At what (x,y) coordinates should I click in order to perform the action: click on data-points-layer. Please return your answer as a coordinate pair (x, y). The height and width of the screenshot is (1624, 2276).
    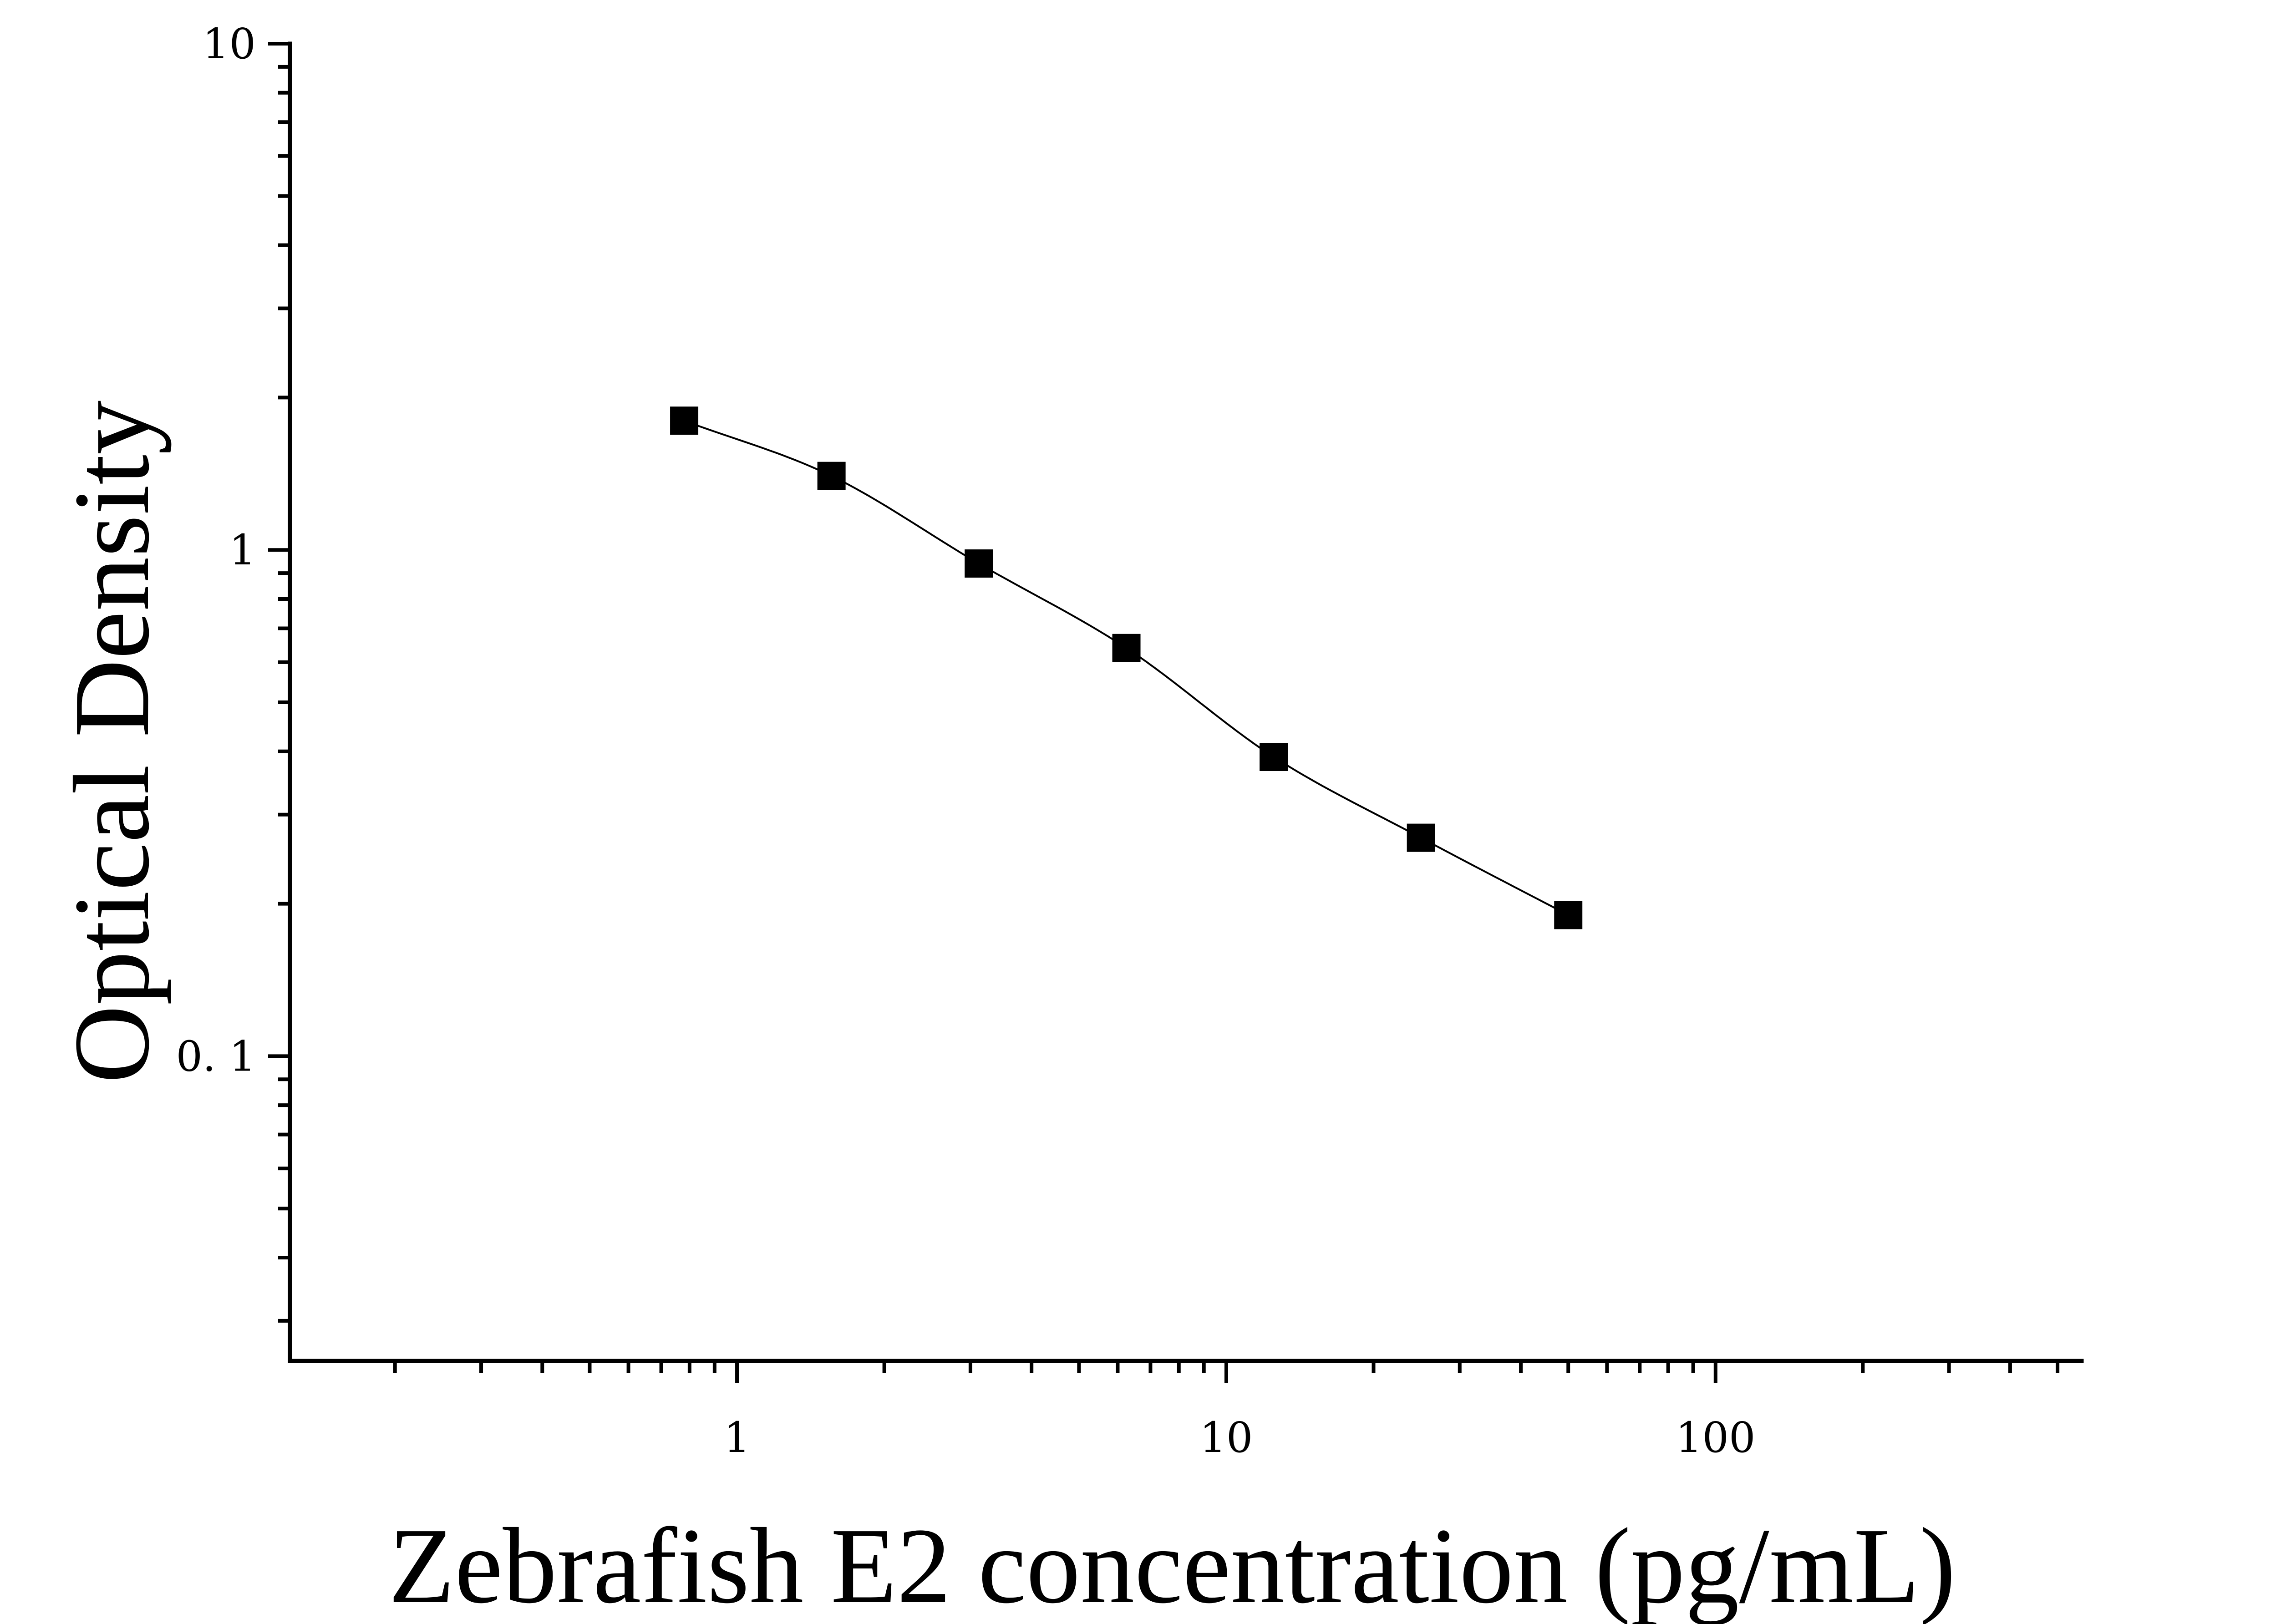
    Looking at the image, I should click on (1126, 668).